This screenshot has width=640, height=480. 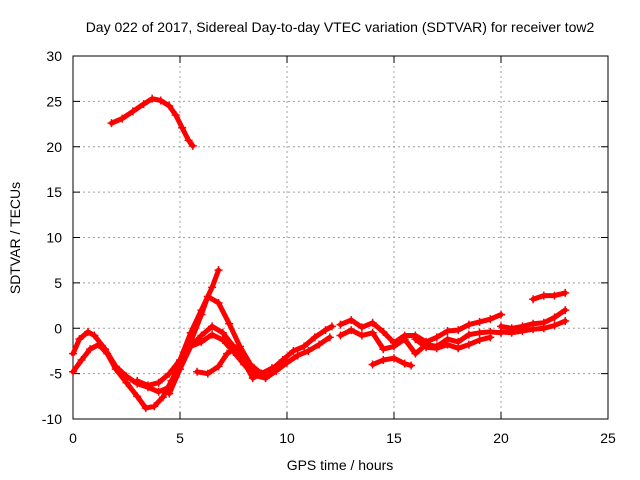 I want to click on x-axis-label: GPS time / hours, so click(x=340, y=465).